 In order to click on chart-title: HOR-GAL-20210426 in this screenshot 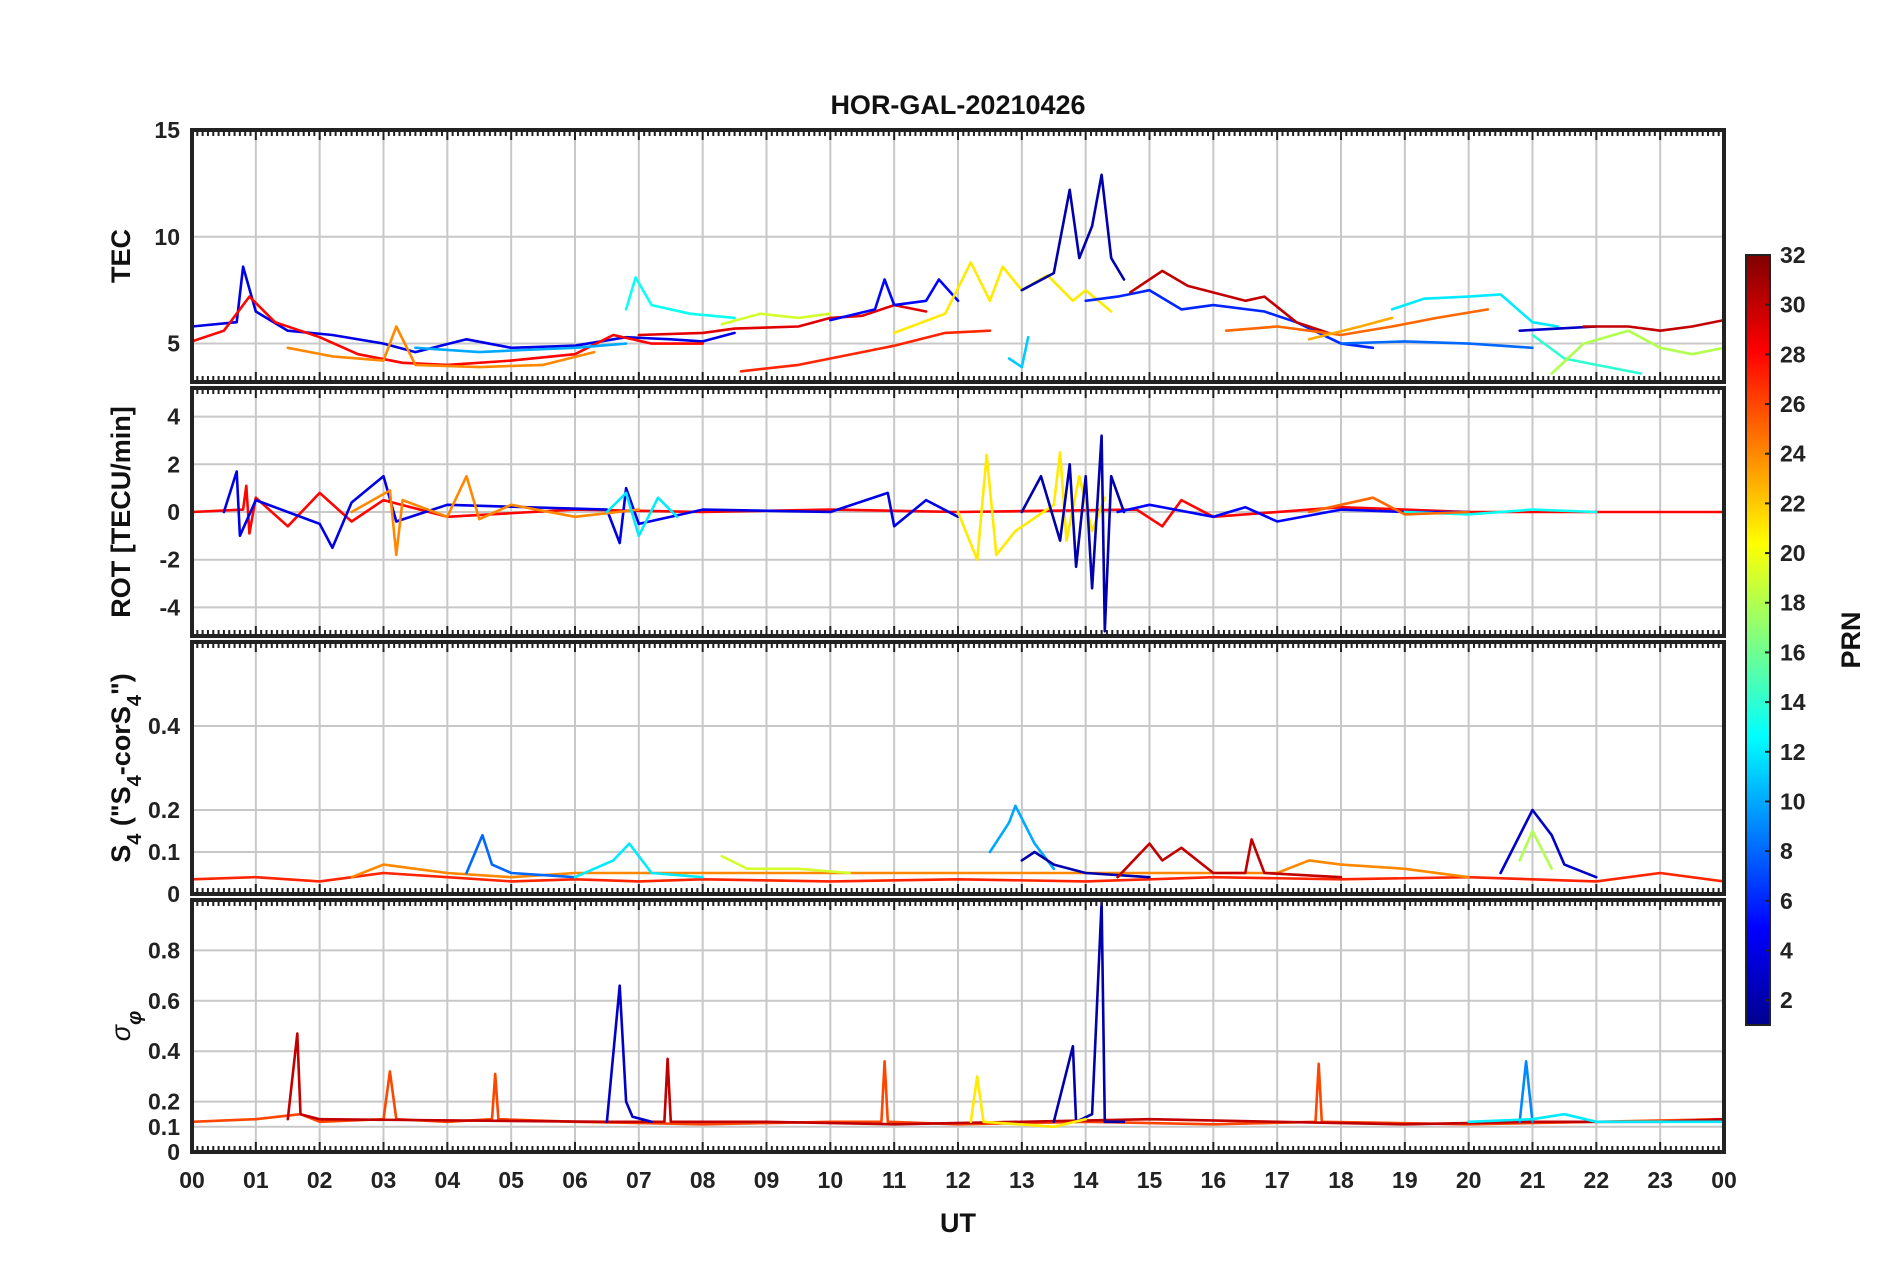, I will do `click(957, 105)`.